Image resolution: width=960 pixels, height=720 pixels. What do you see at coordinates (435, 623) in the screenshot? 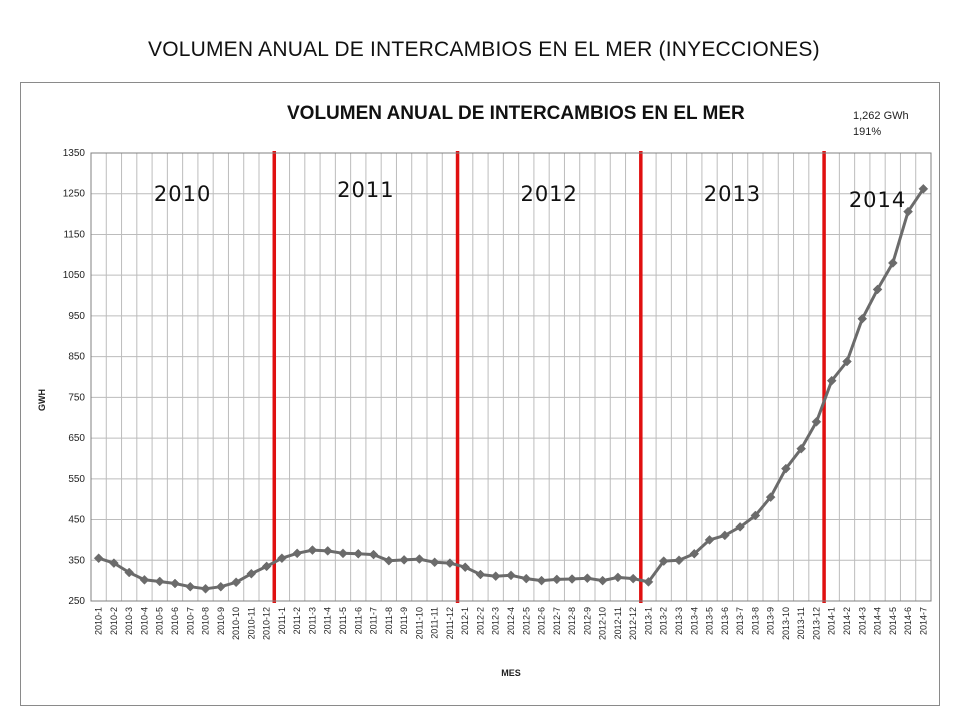
I see `x-tick-label: 2011-11` at bounding box center [435, 623].